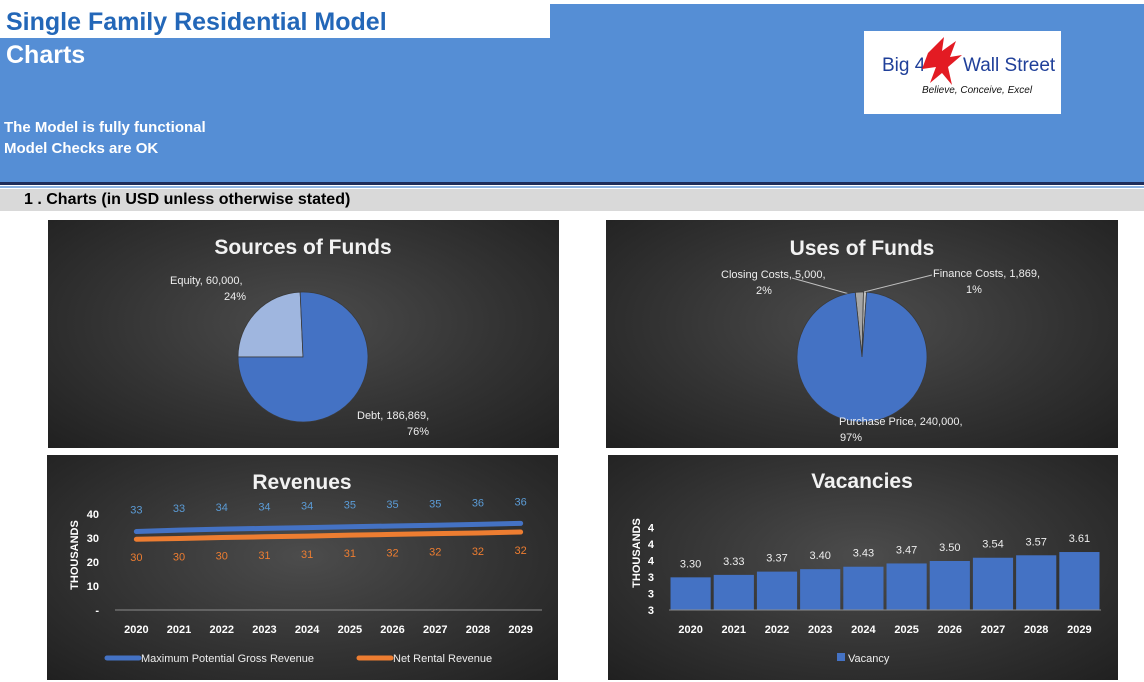 This screenshot has width=1144, height=682. I want to click on x-tick-label: 2020, so click(690, 630).